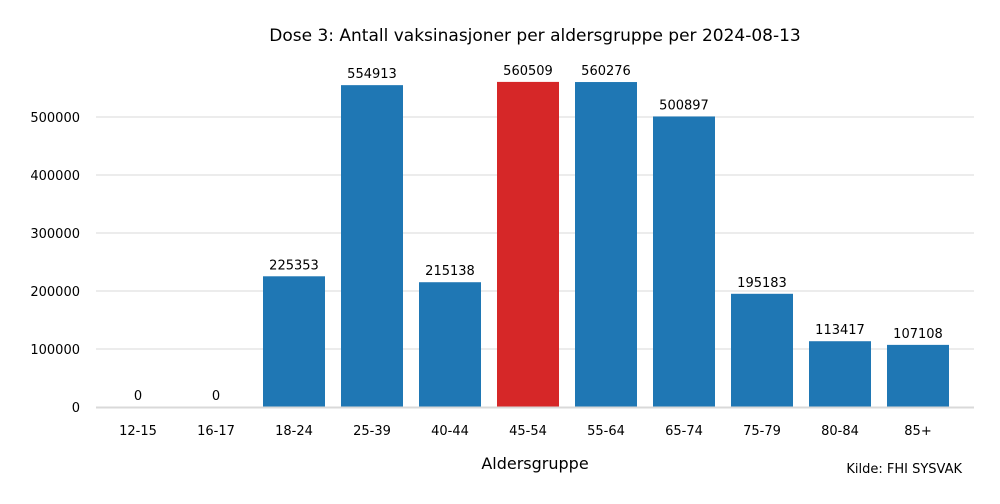 The height and width of the screenshot is (504, 1000). I want to click on y-tick-label: 200000, so click(55, 292).